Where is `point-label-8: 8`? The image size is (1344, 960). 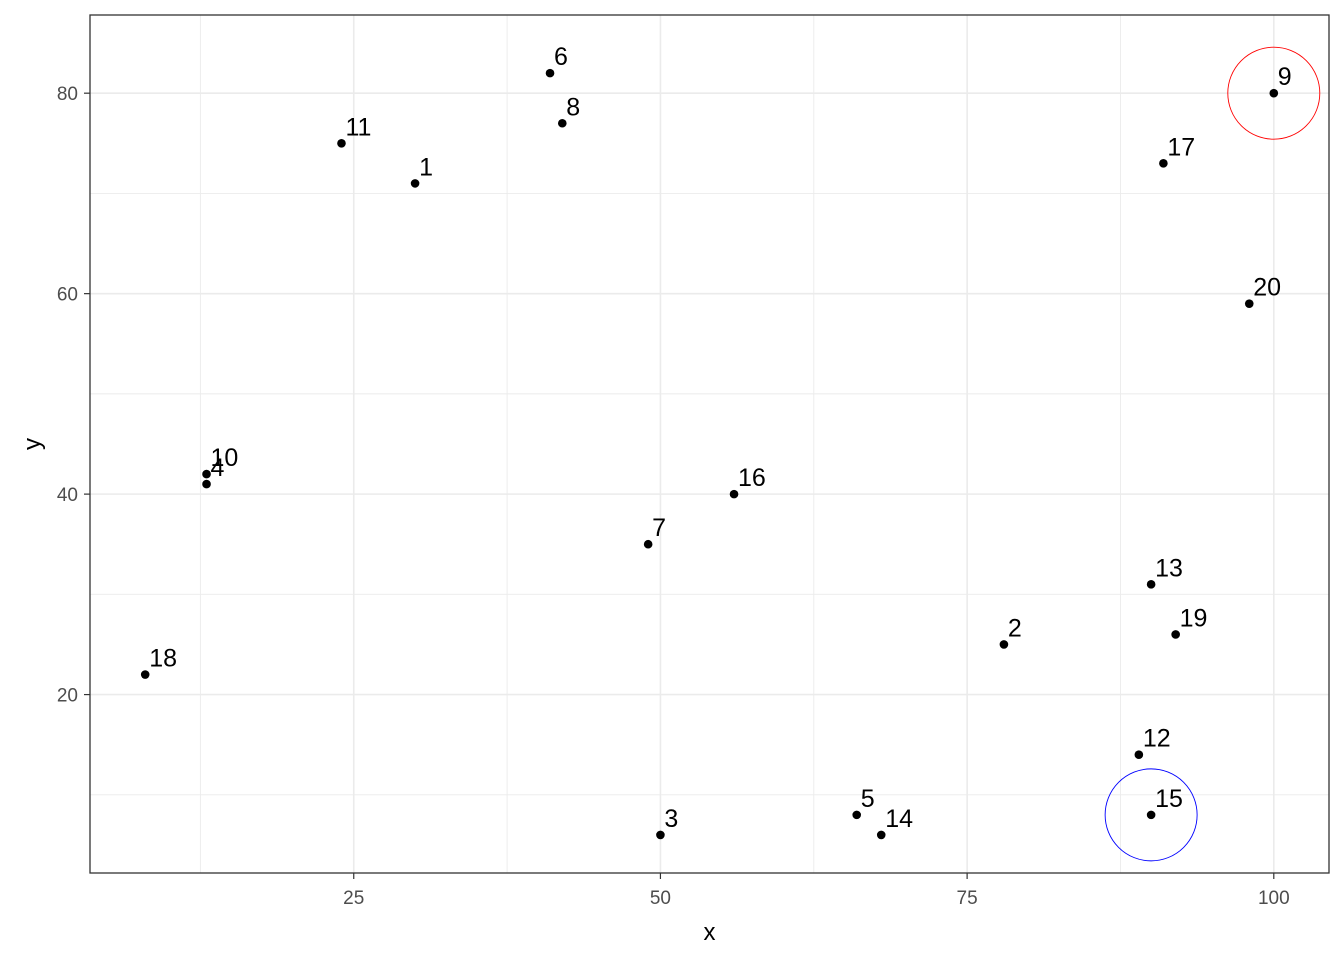 point-label-8: 8 is located at coordinates (573, 107).